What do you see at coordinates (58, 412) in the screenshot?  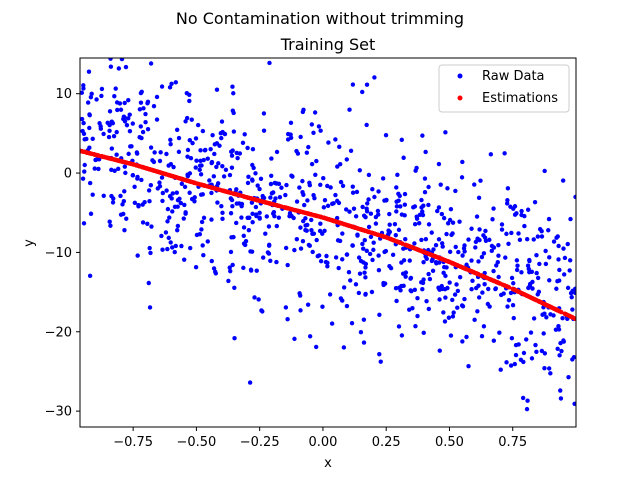 I see `y-tick-label: −30` at bounding box center [58, 412].